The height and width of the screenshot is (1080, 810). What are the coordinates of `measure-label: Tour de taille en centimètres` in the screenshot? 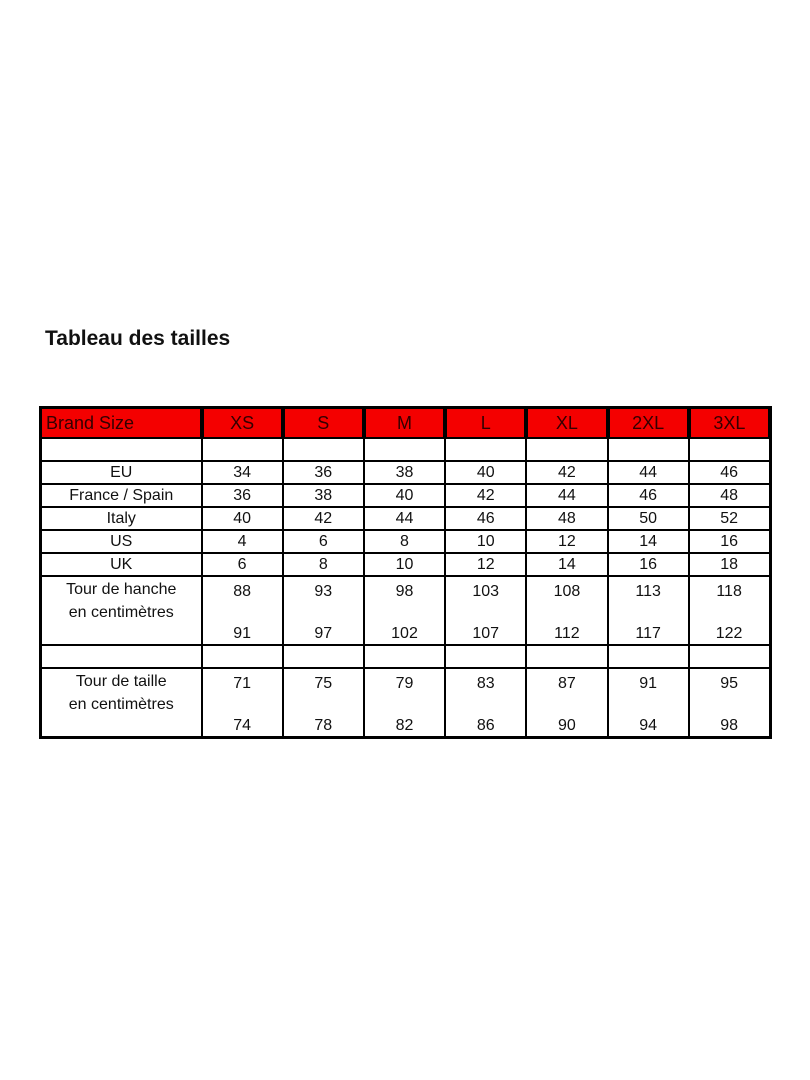 It's located at (121, 703).